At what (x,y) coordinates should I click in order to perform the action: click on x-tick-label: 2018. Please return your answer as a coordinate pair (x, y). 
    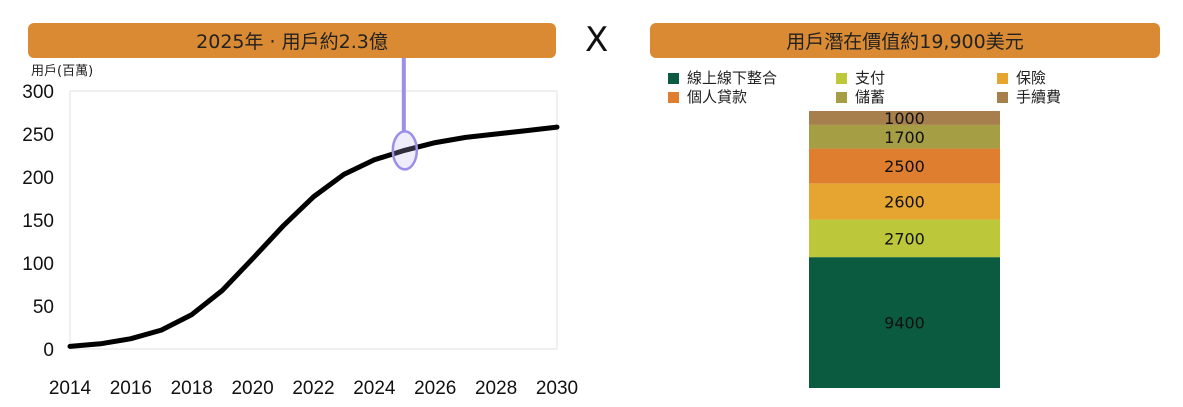
    Looking at the image, I should click on (192, 388).